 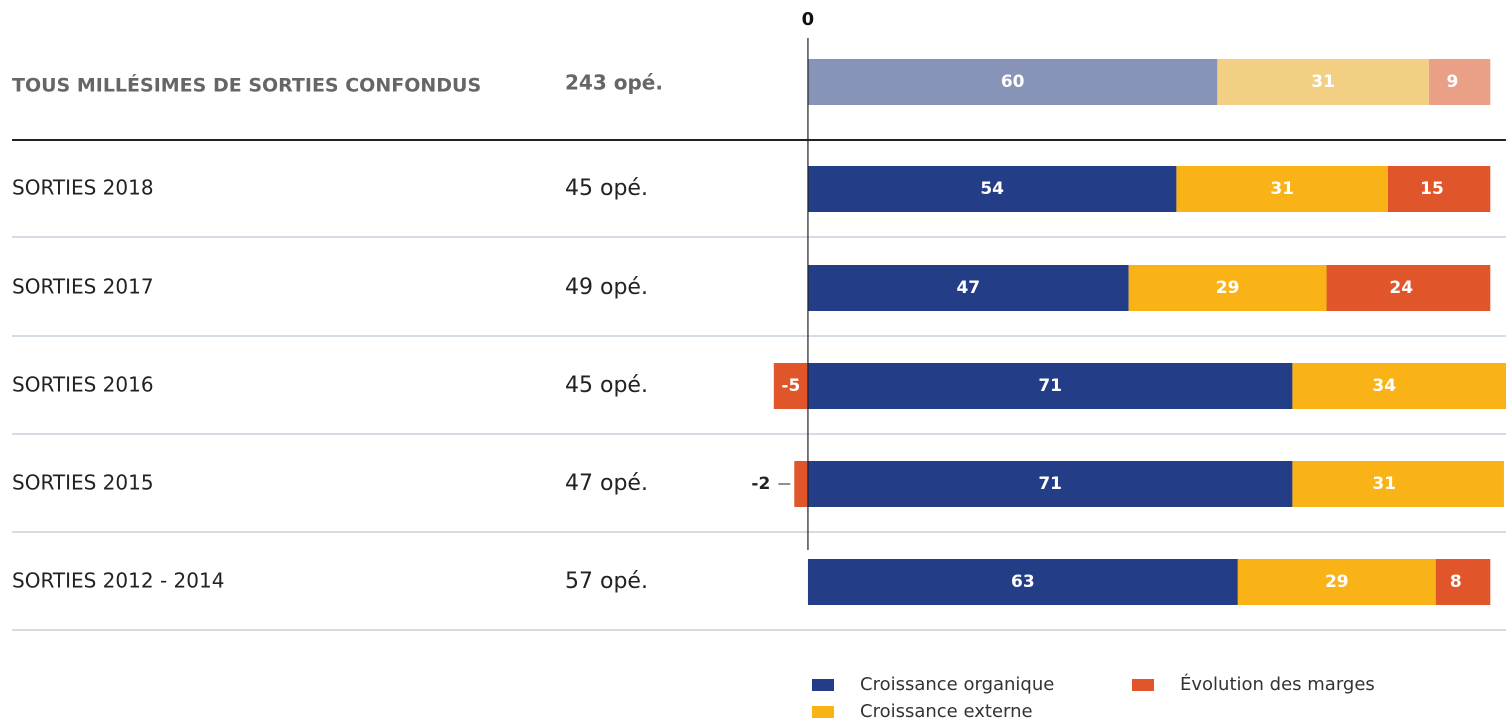 I want to click on value-label: -5, so click(x=790, y=386).